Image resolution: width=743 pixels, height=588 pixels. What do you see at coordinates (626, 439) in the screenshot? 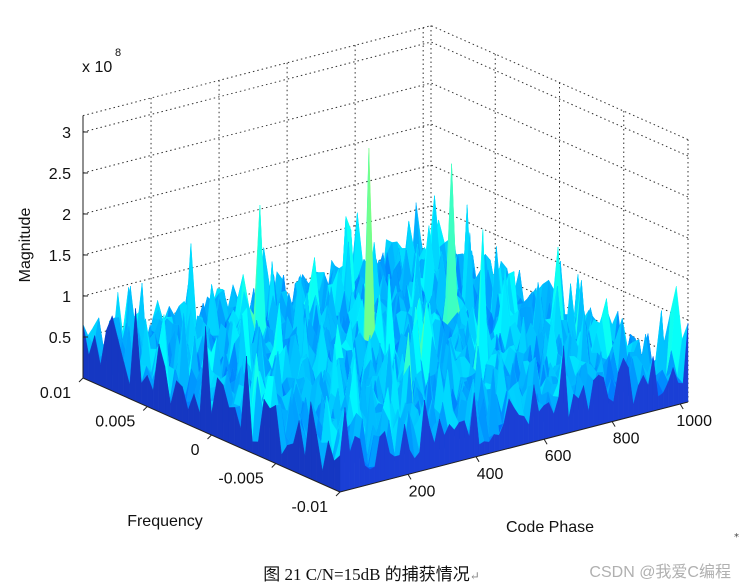
I see `x-tick-label: 800` at bounding box center [626, 439].